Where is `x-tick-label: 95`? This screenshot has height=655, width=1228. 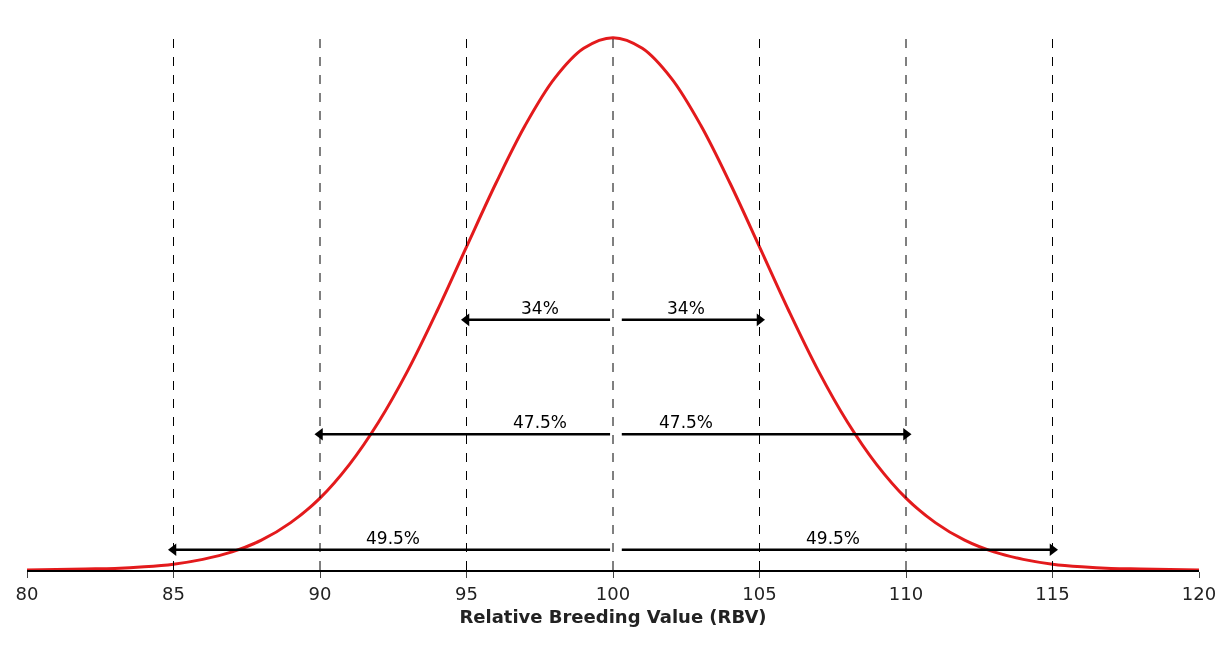
x-tick-label: 95 is located at coordinates (466, 593).